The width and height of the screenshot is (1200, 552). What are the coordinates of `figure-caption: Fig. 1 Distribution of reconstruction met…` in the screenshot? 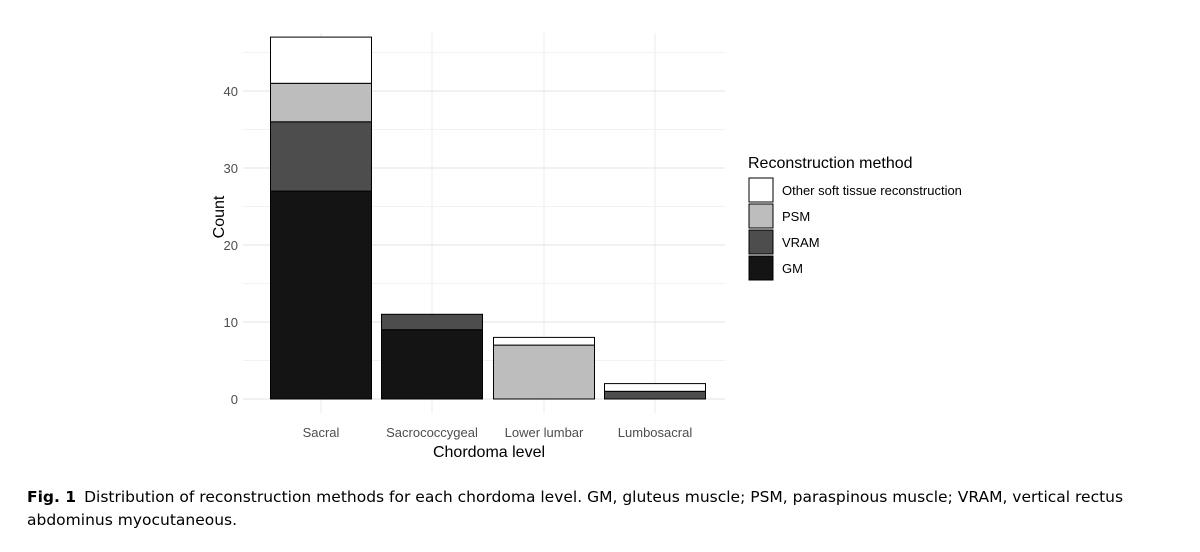 It's located at (602, 509).